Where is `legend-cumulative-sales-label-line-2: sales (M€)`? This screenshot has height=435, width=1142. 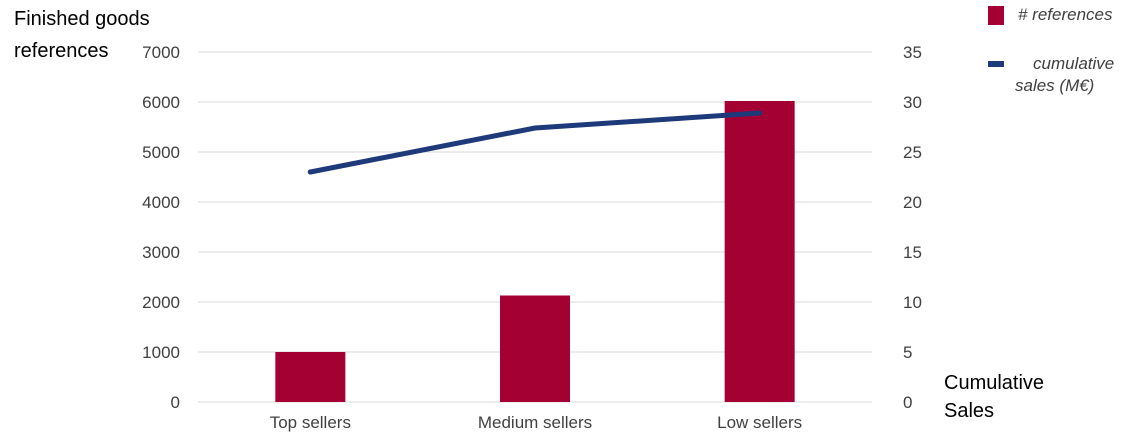 legend-cumulative-sales-label-line-2: sales (M€) is located at coordinates (1054, 85).